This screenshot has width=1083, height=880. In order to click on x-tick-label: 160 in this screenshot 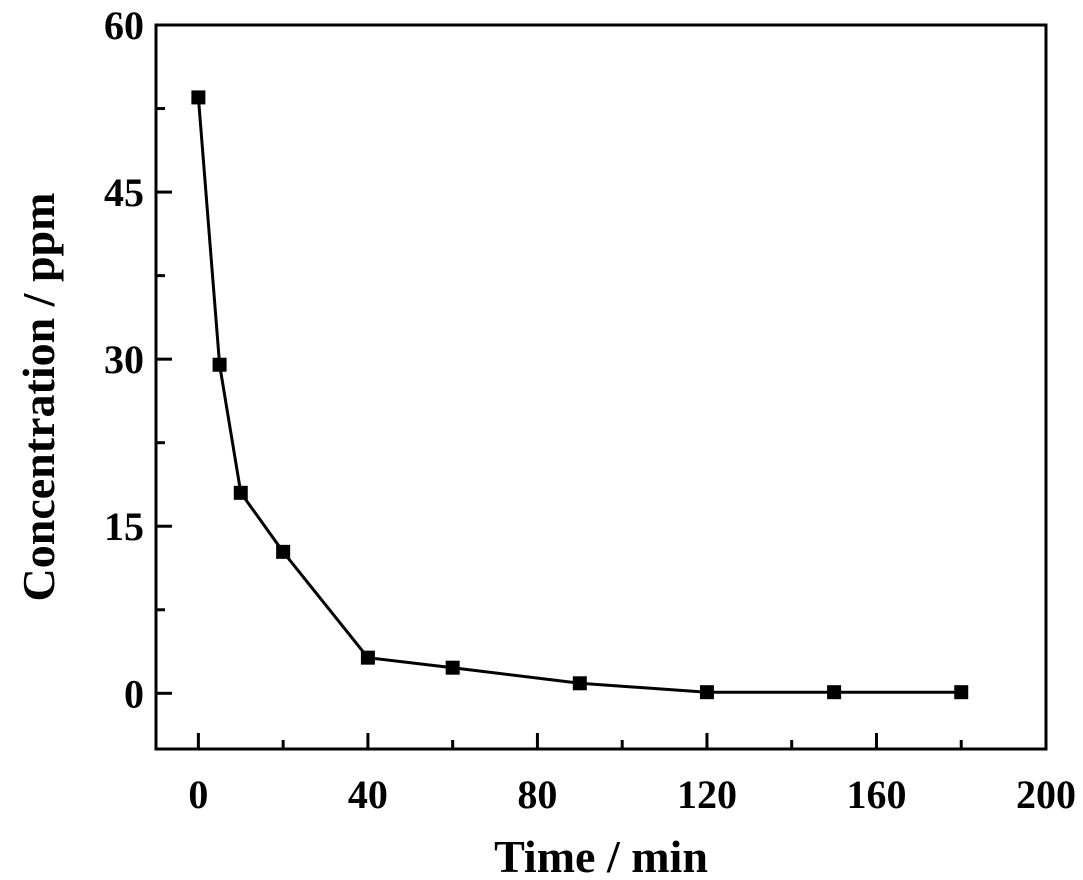, I will do `click(876, 794)`.